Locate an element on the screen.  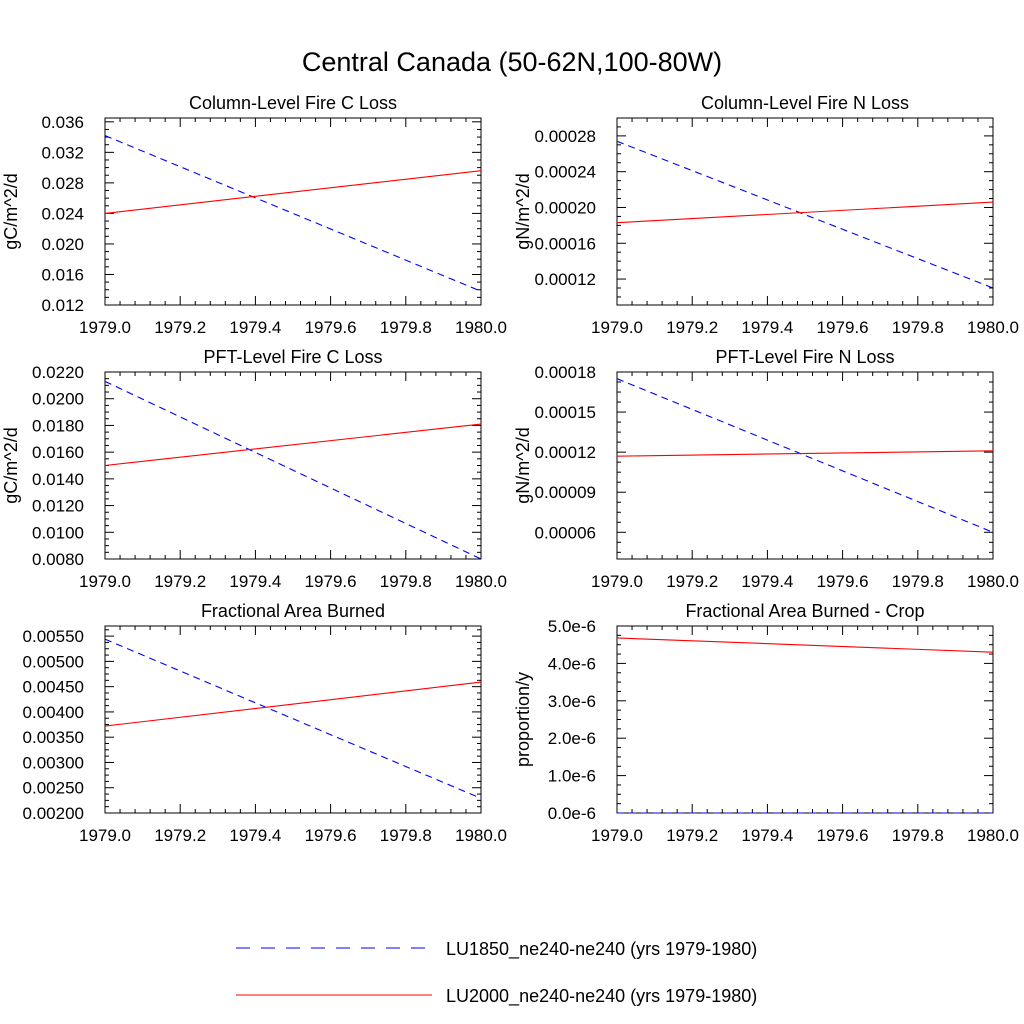
legend-label-lu1850: LU1850_ne240-ne240 (yrs 1979-1980) is located at coordinates (601, 949).